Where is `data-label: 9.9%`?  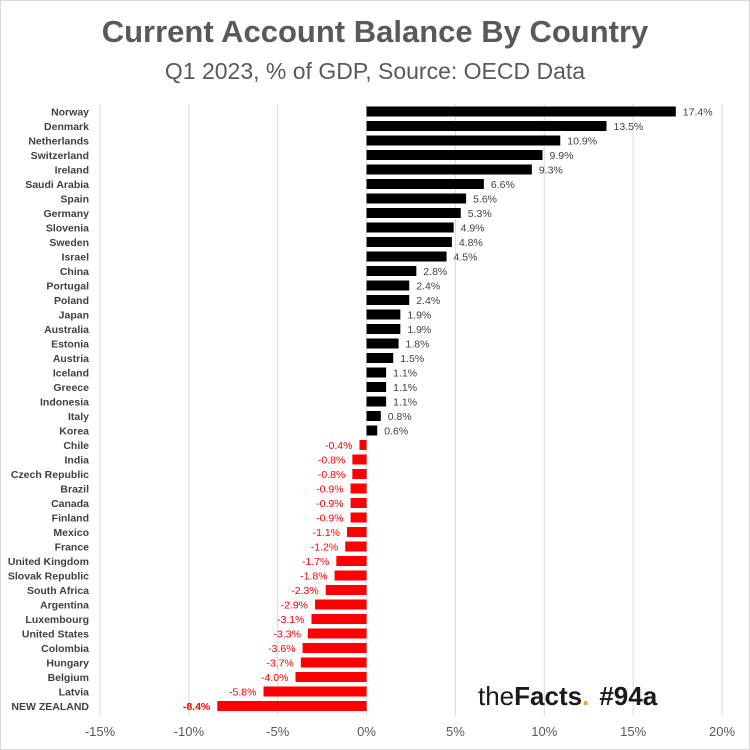
data-label: 9.9% is located at coordinates (562, 156).